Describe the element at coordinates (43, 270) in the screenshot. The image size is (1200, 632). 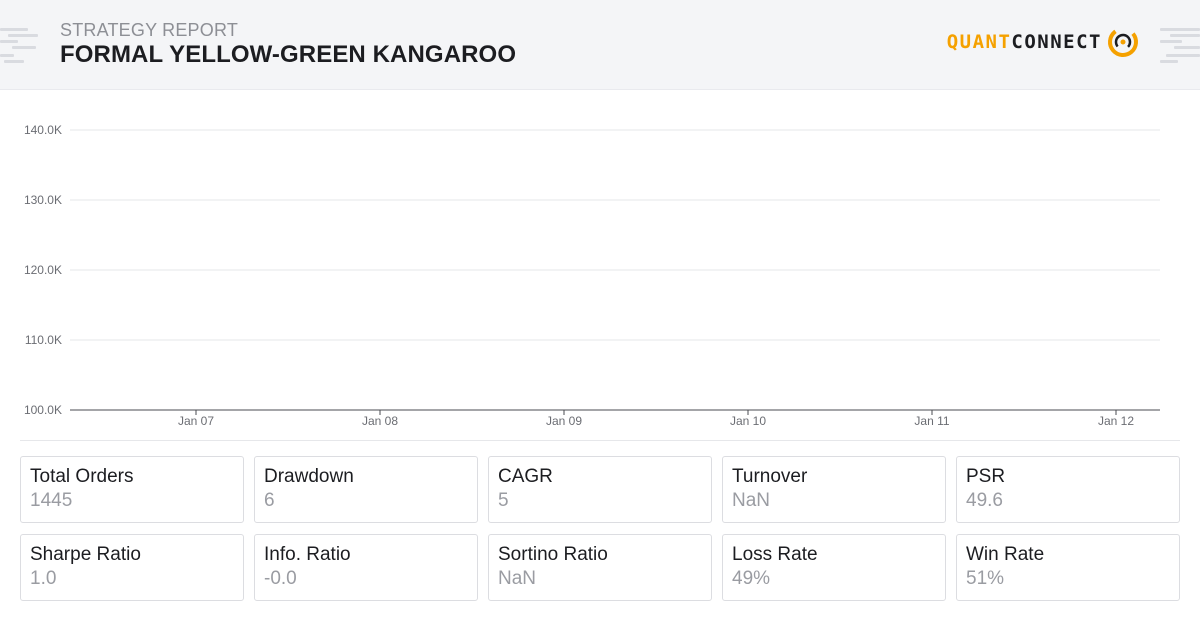
I see `y-tick-label: 120.0K` at that location.